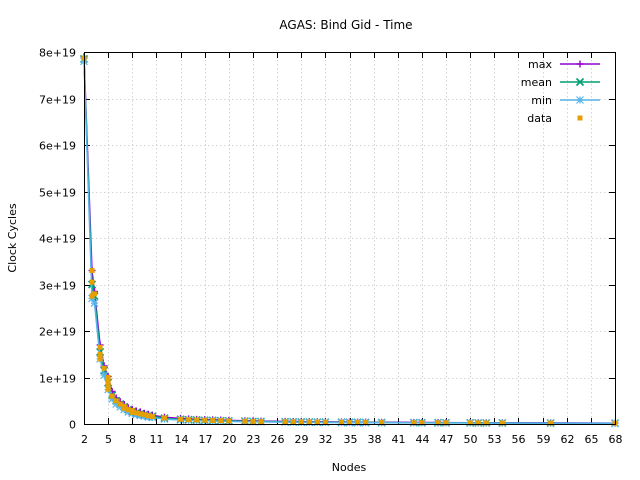  What do you see at coordinates (539, 118) in the screenshot?
I see `legend-label-data: data` at bounding box center [539, 118].